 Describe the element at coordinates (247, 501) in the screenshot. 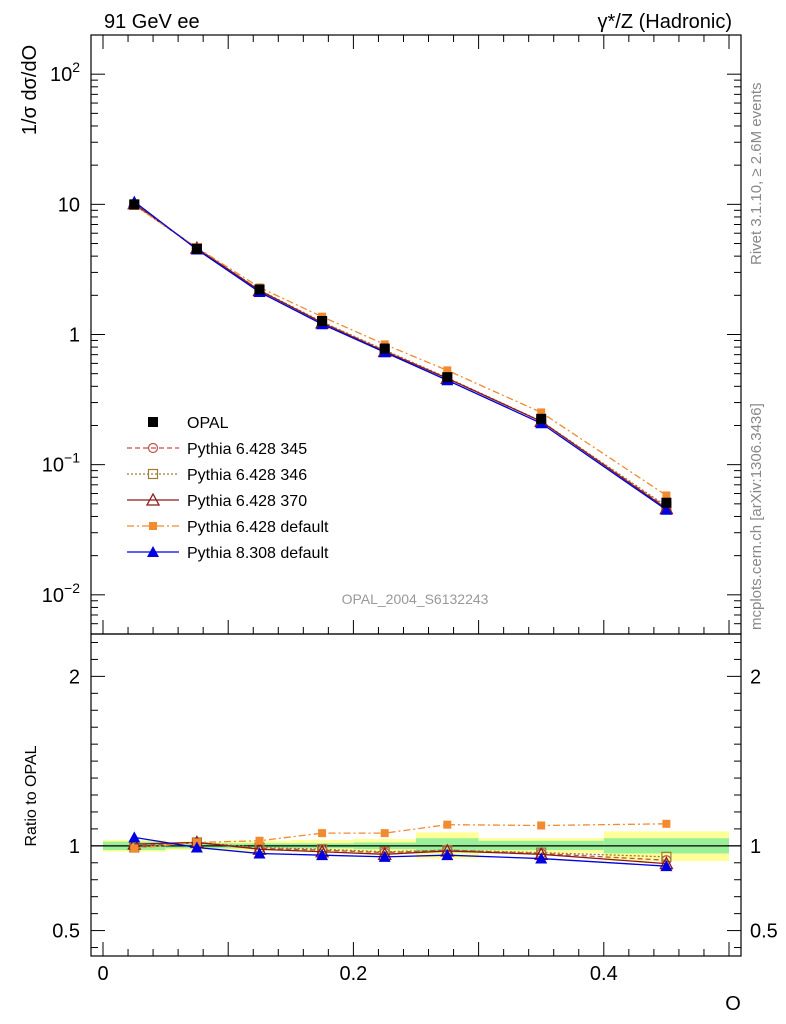

I see `legend-label: Pythia 6.428 370` at that location.